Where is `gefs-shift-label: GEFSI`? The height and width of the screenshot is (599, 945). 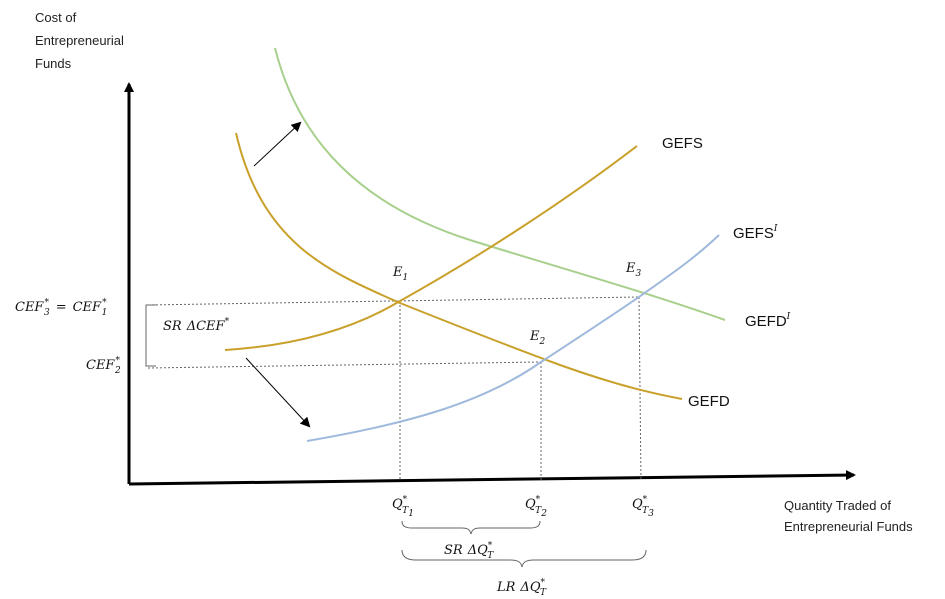 gefs-shift-label: GEFSI is located at coordinates (755, 233).